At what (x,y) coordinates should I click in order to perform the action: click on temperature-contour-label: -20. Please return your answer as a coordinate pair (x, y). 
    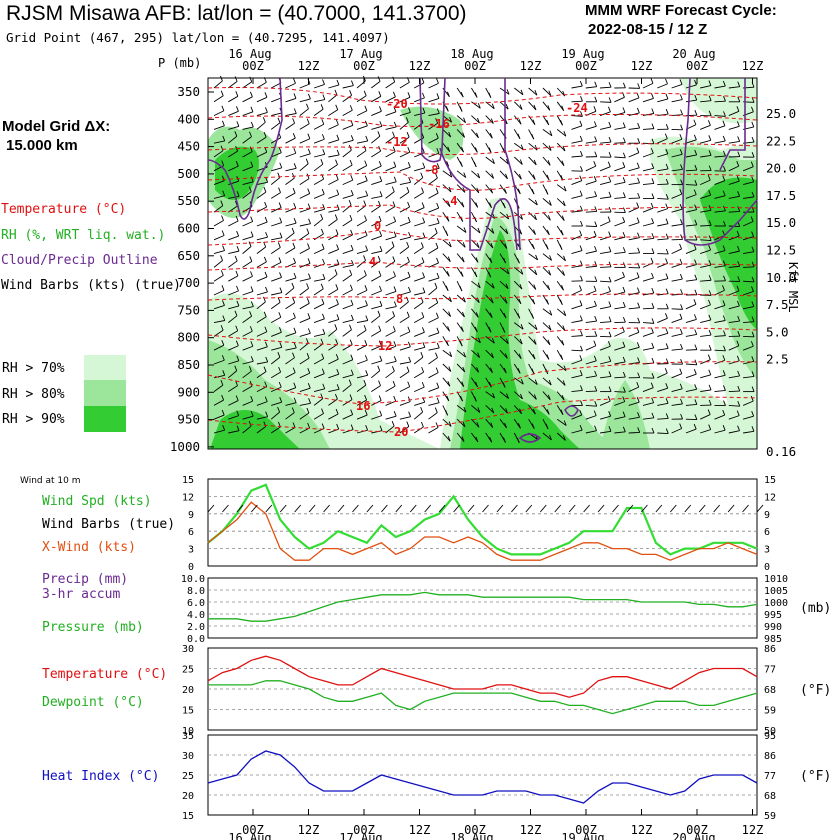
    Looking at the image, I should click on (397, 104).